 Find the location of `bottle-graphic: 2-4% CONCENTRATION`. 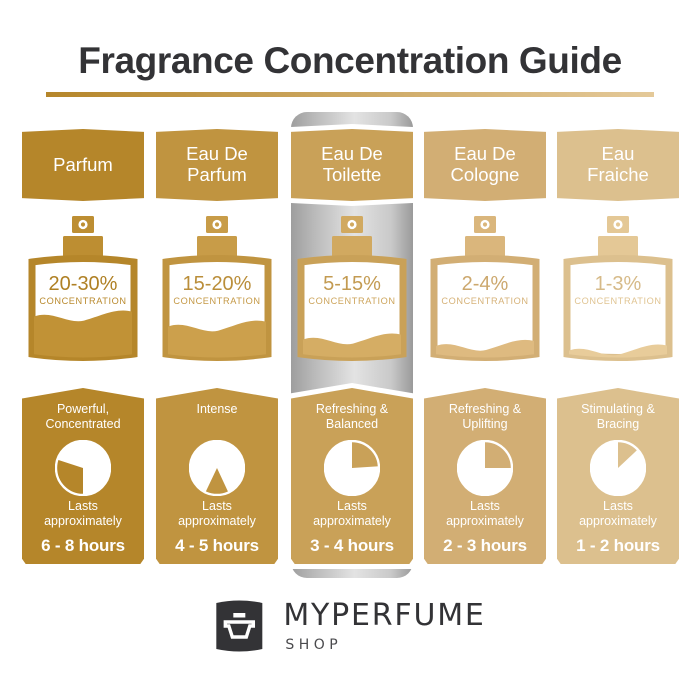

bottle-graphic: 2-4% CONCENTRATION is located at coordinates (485, 288).